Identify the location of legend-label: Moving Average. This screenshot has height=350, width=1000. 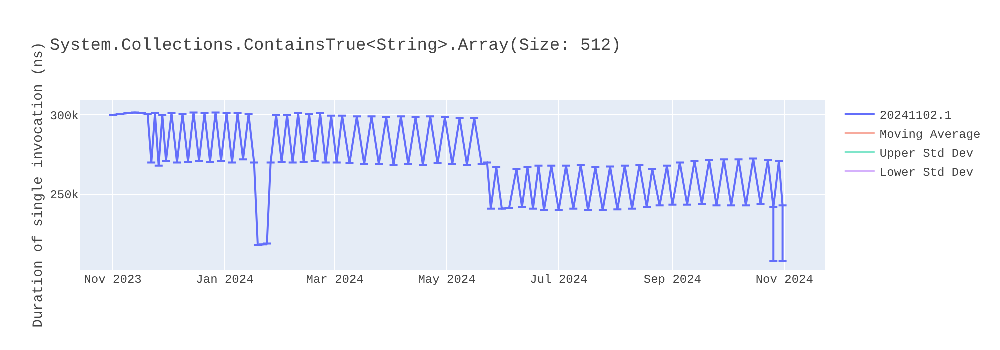
(930, 135).